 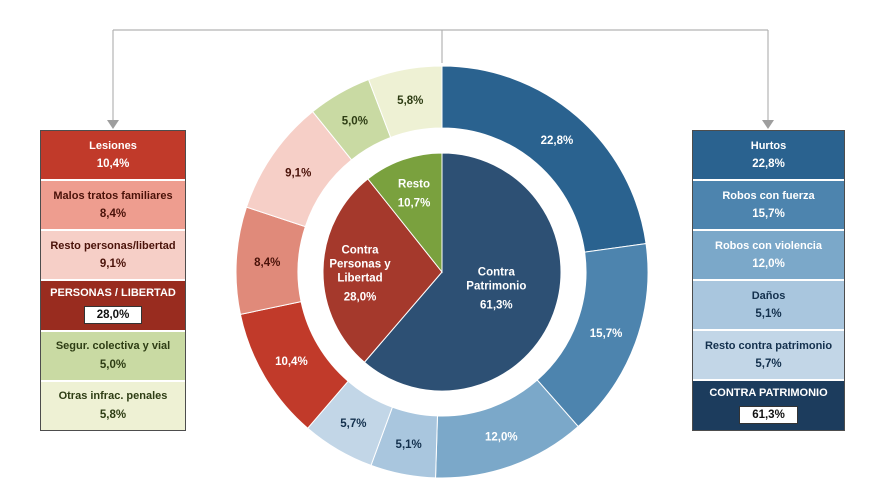 What do you see at coordinates (768, 393) in the screenshot?
I see `legend-label: CONTRA PATRIMONIO` at bounding box center [768, 393].